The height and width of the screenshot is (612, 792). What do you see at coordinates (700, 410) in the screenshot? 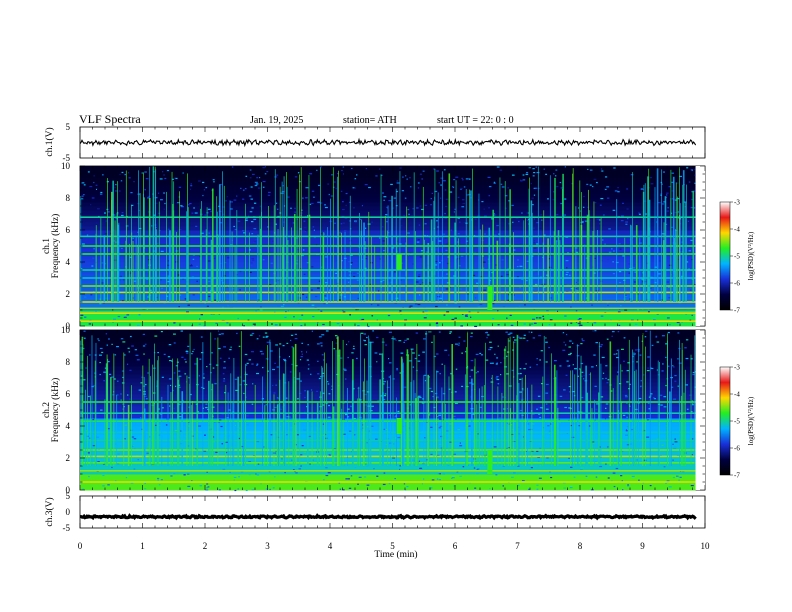
I see `spec-blank-region` at bounding box center [700, 410].